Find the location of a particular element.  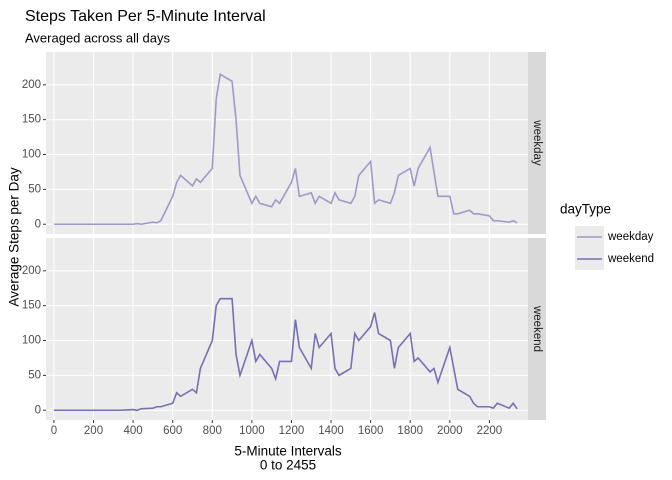

x-tick-label: 1400 is located at coordinates (331, 431).